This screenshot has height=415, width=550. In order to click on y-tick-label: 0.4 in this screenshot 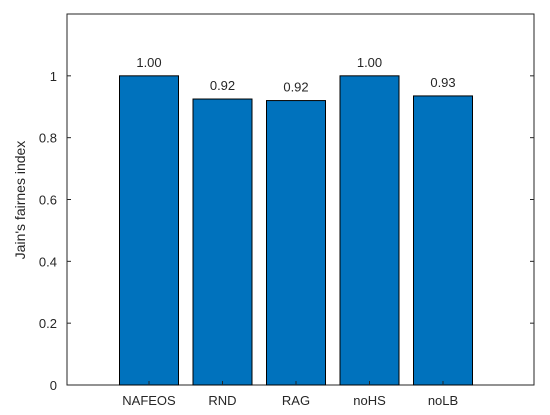, I will do `click(48, 261)`.